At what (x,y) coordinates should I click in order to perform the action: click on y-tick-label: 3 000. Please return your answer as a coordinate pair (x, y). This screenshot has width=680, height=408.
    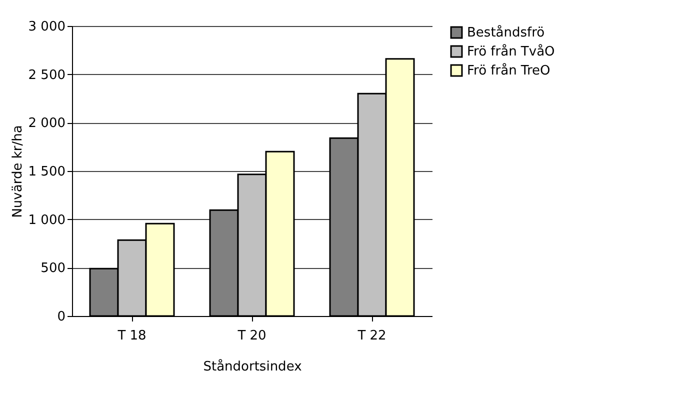
    Looking at the image, I should click on (47, 27).